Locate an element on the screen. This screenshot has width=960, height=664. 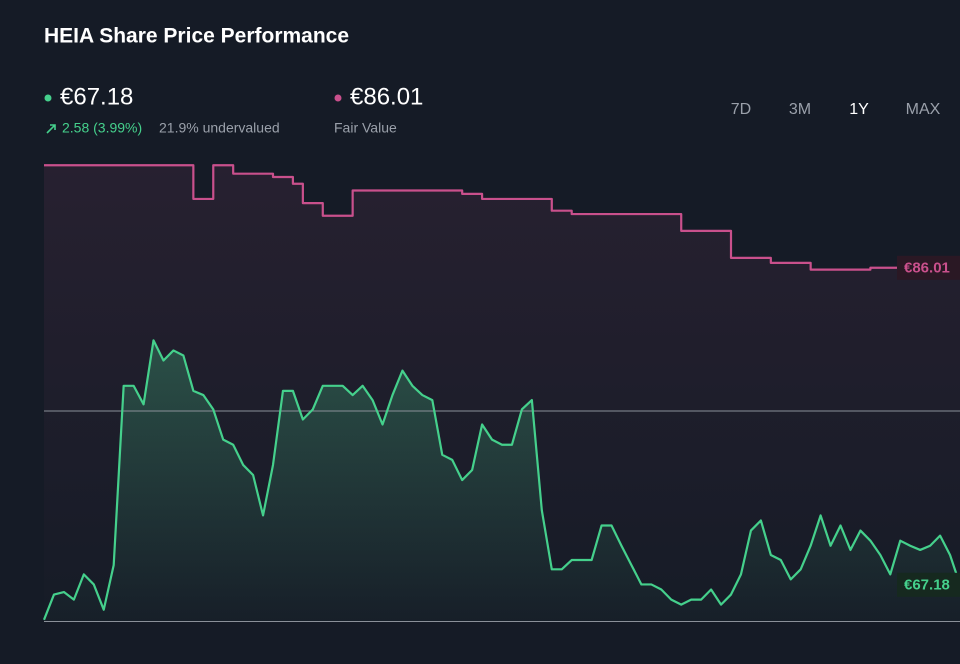
range-button: 1Y is located at coordinates (859, 109).